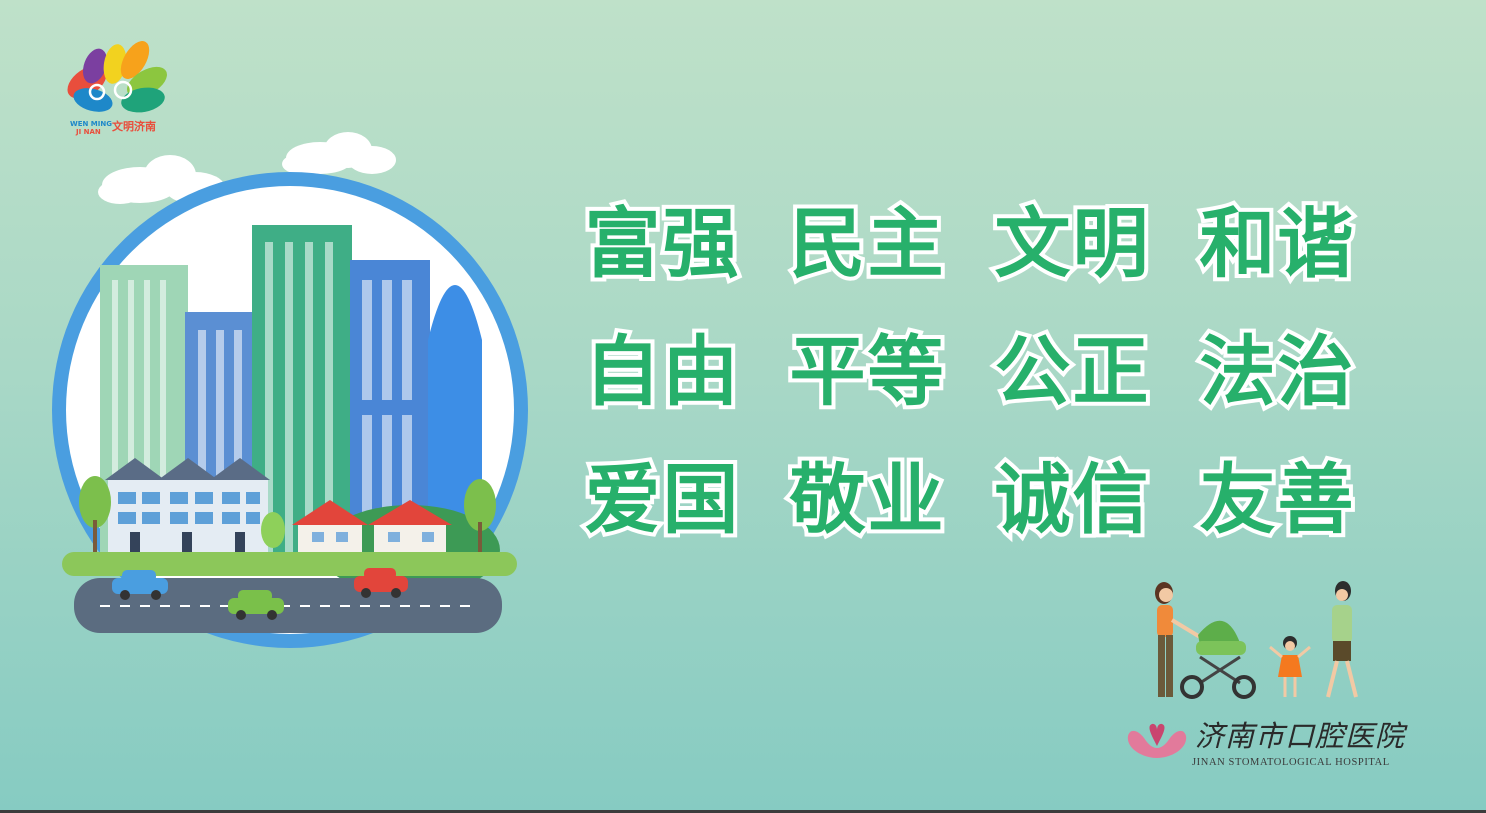 This screenshot has width=1486, height=813. I want to click on trees, so click(287, 514).